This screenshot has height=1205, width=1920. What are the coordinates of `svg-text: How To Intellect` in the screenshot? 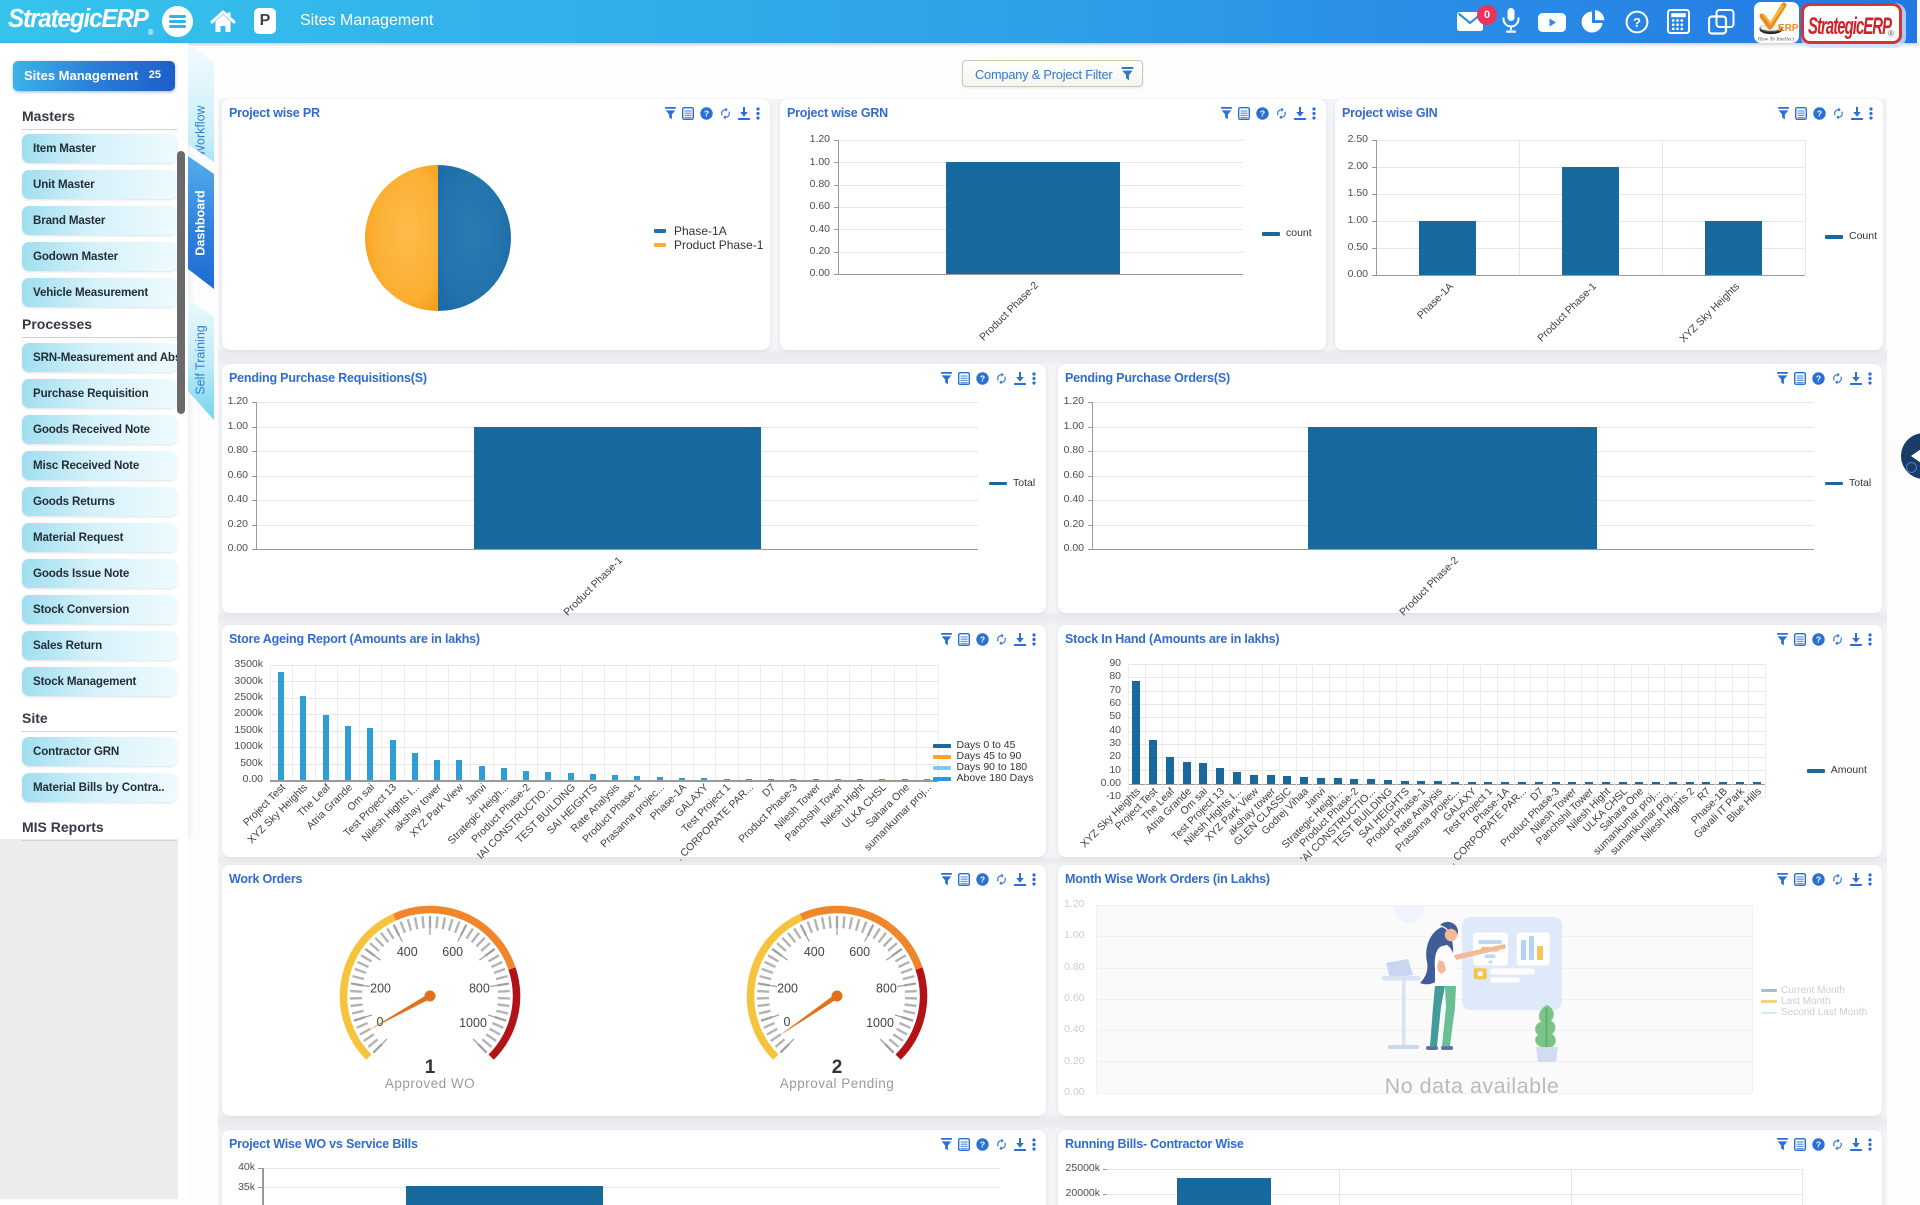 It's located at (1776, 40).